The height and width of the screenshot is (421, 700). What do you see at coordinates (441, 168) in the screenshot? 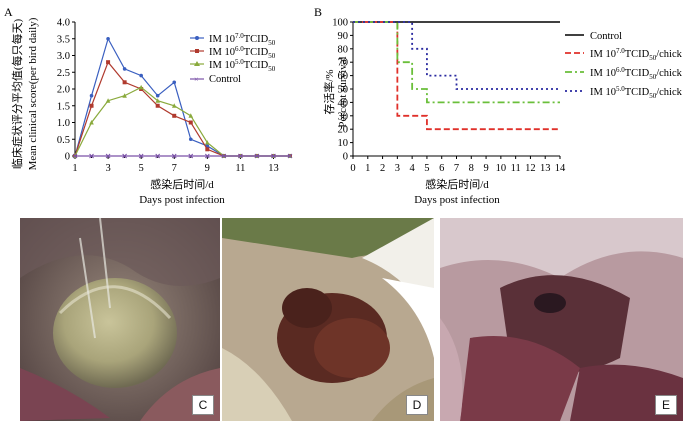
I see `chart-b-xtick-label: 6` at bounding box center [441, 168].